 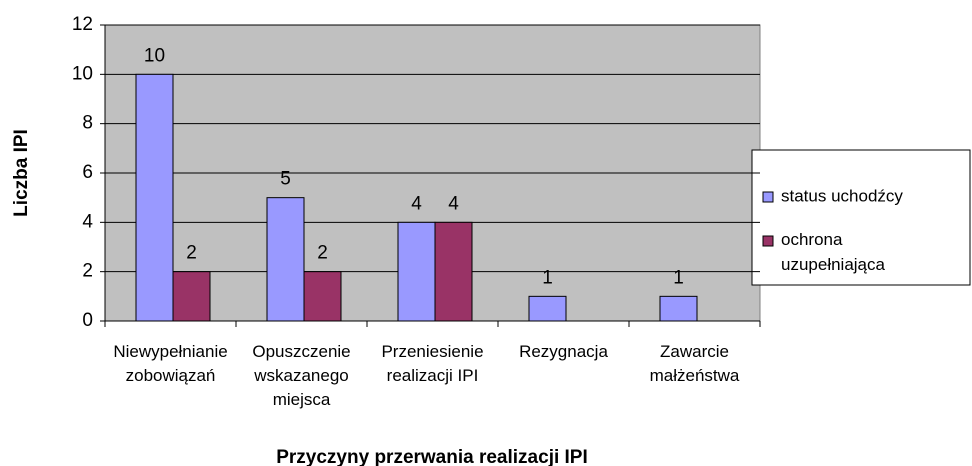 What do you see at coordinates (695, 363) in the screenshot?
I see `x-tick-label: Zawarcie małżeństwa` at bounding box center [695, 363].